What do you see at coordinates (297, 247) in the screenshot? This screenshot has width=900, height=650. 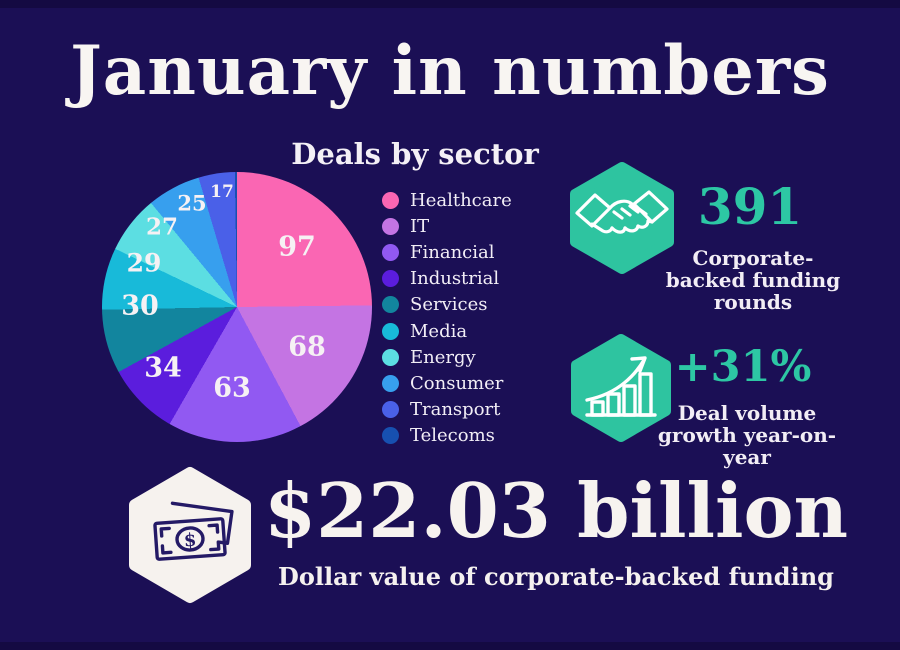 I see `pie-slice-label: 97` at bounding box center [297, 247].